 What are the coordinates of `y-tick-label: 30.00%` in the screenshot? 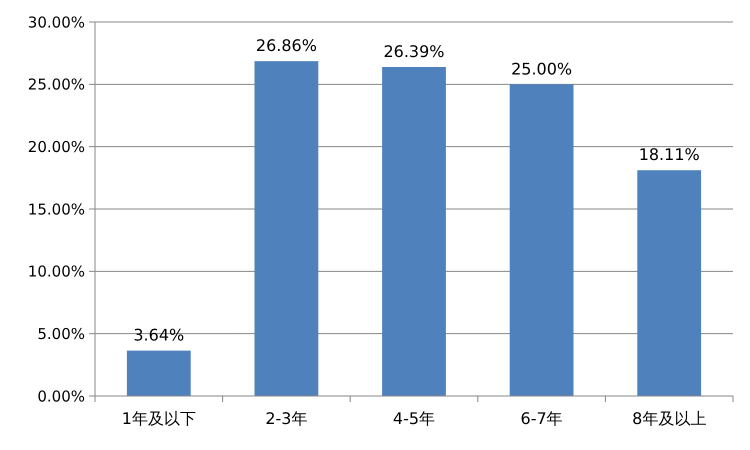 It's located at (56, 22).